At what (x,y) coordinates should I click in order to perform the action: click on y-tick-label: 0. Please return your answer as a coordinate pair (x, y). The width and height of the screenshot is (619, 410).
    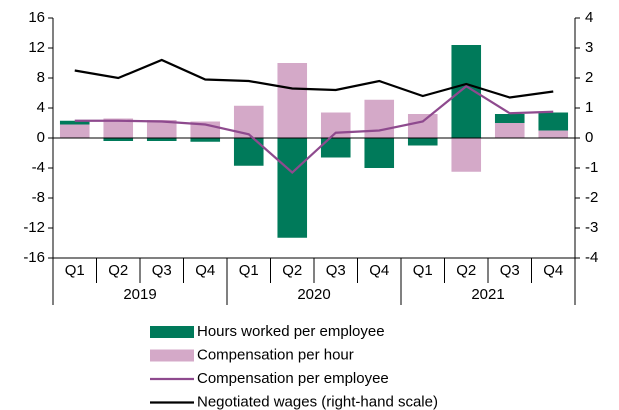
    Looking at the image, I should click on (41, 137).